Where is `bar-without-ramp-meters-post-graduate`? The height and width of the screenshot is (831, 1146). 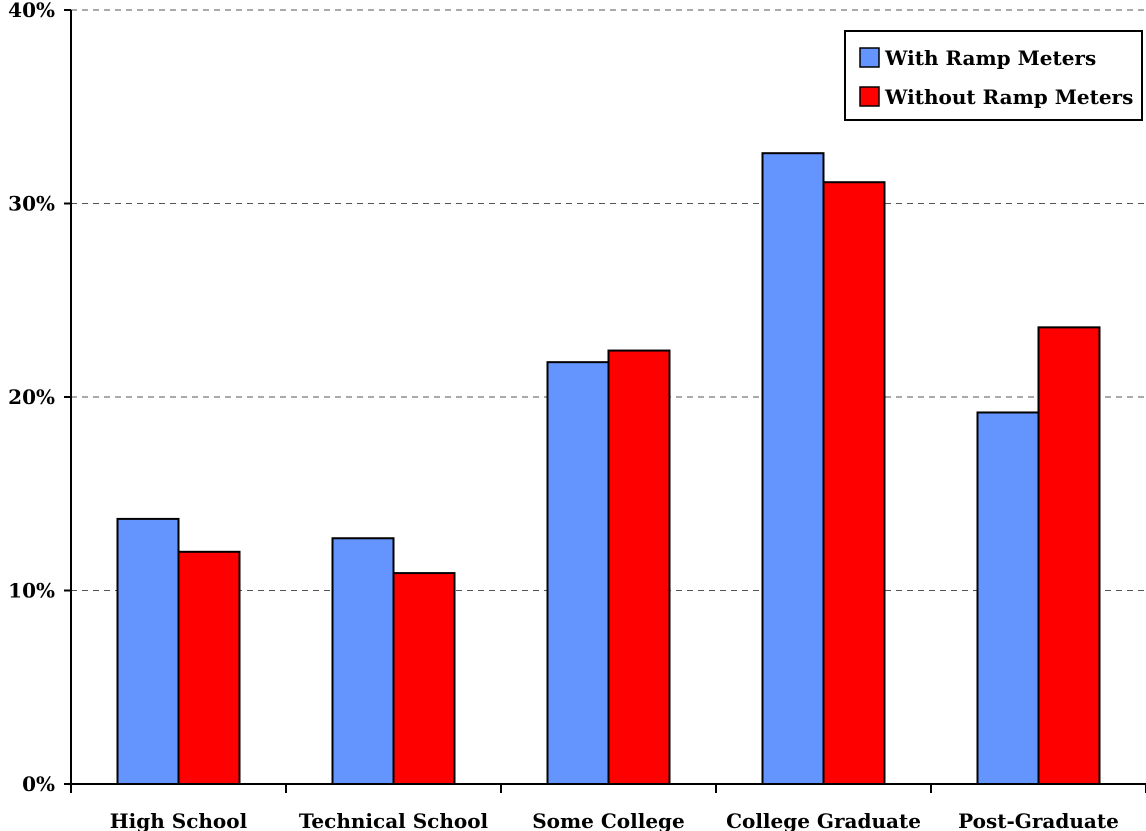
bar-without-ramp-meters-post-graduate is located at coordinates (1069, 555).